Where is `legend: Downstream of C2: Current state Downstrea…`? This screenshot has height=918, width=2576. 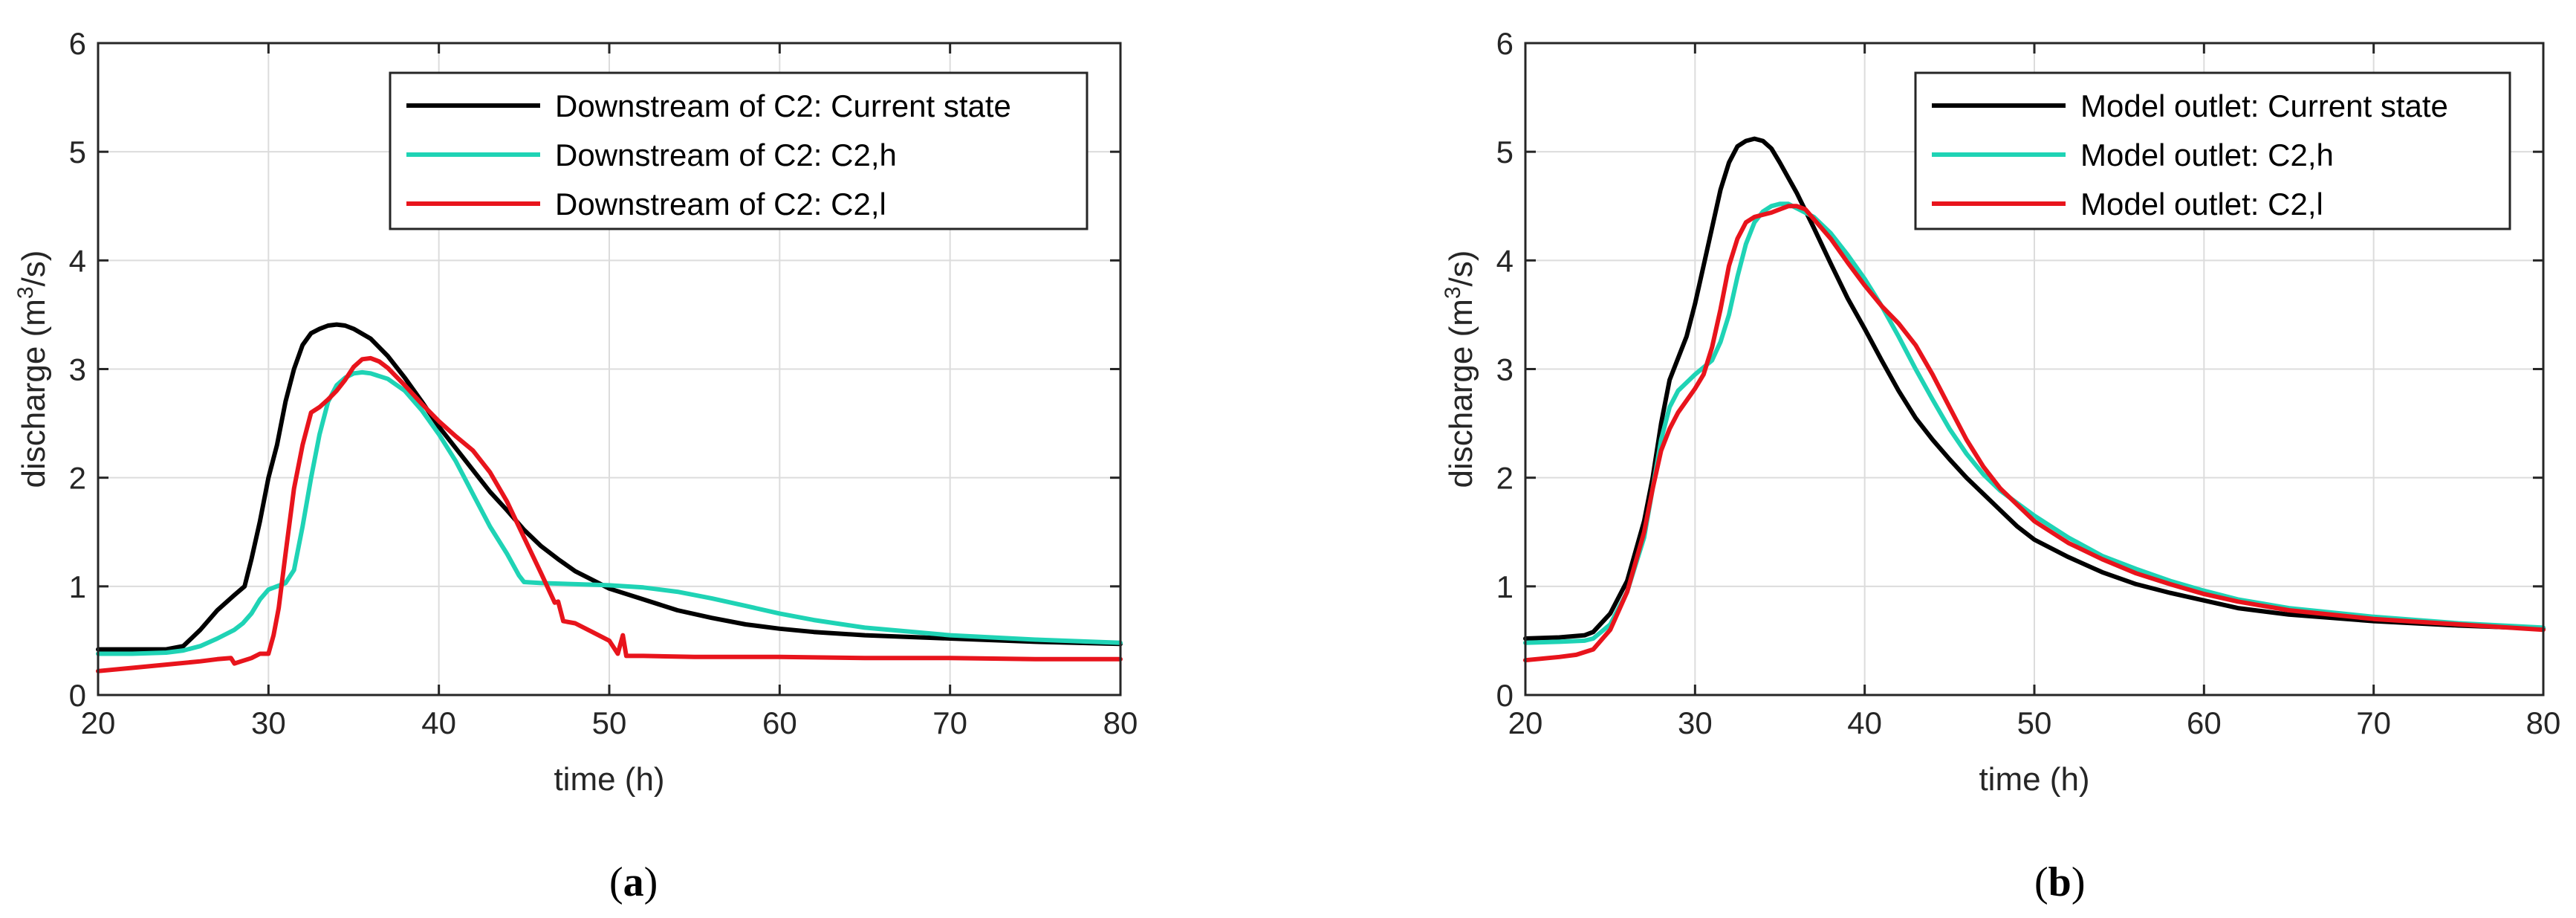
legend: Downstream of C2: Current state Downstrea… is located at coordinates (739, 150).